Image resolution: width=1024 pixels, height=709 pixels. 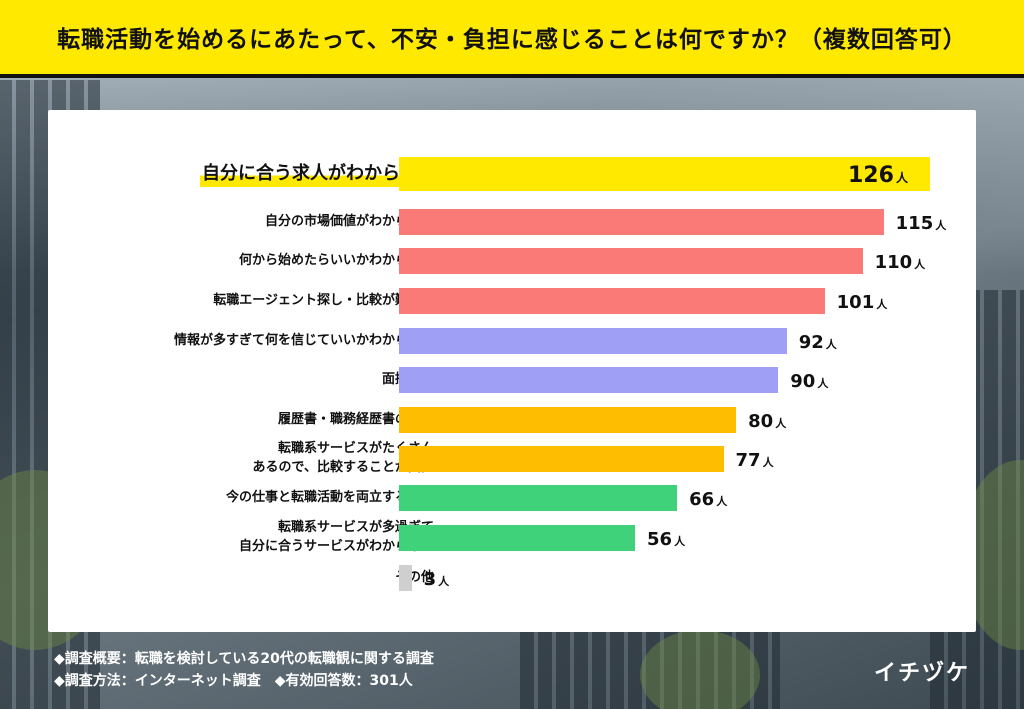 What do you see at coordinates (817, 342) in the screenshot?
I see `value-label: 92 人` at bounding box center [817, 342].